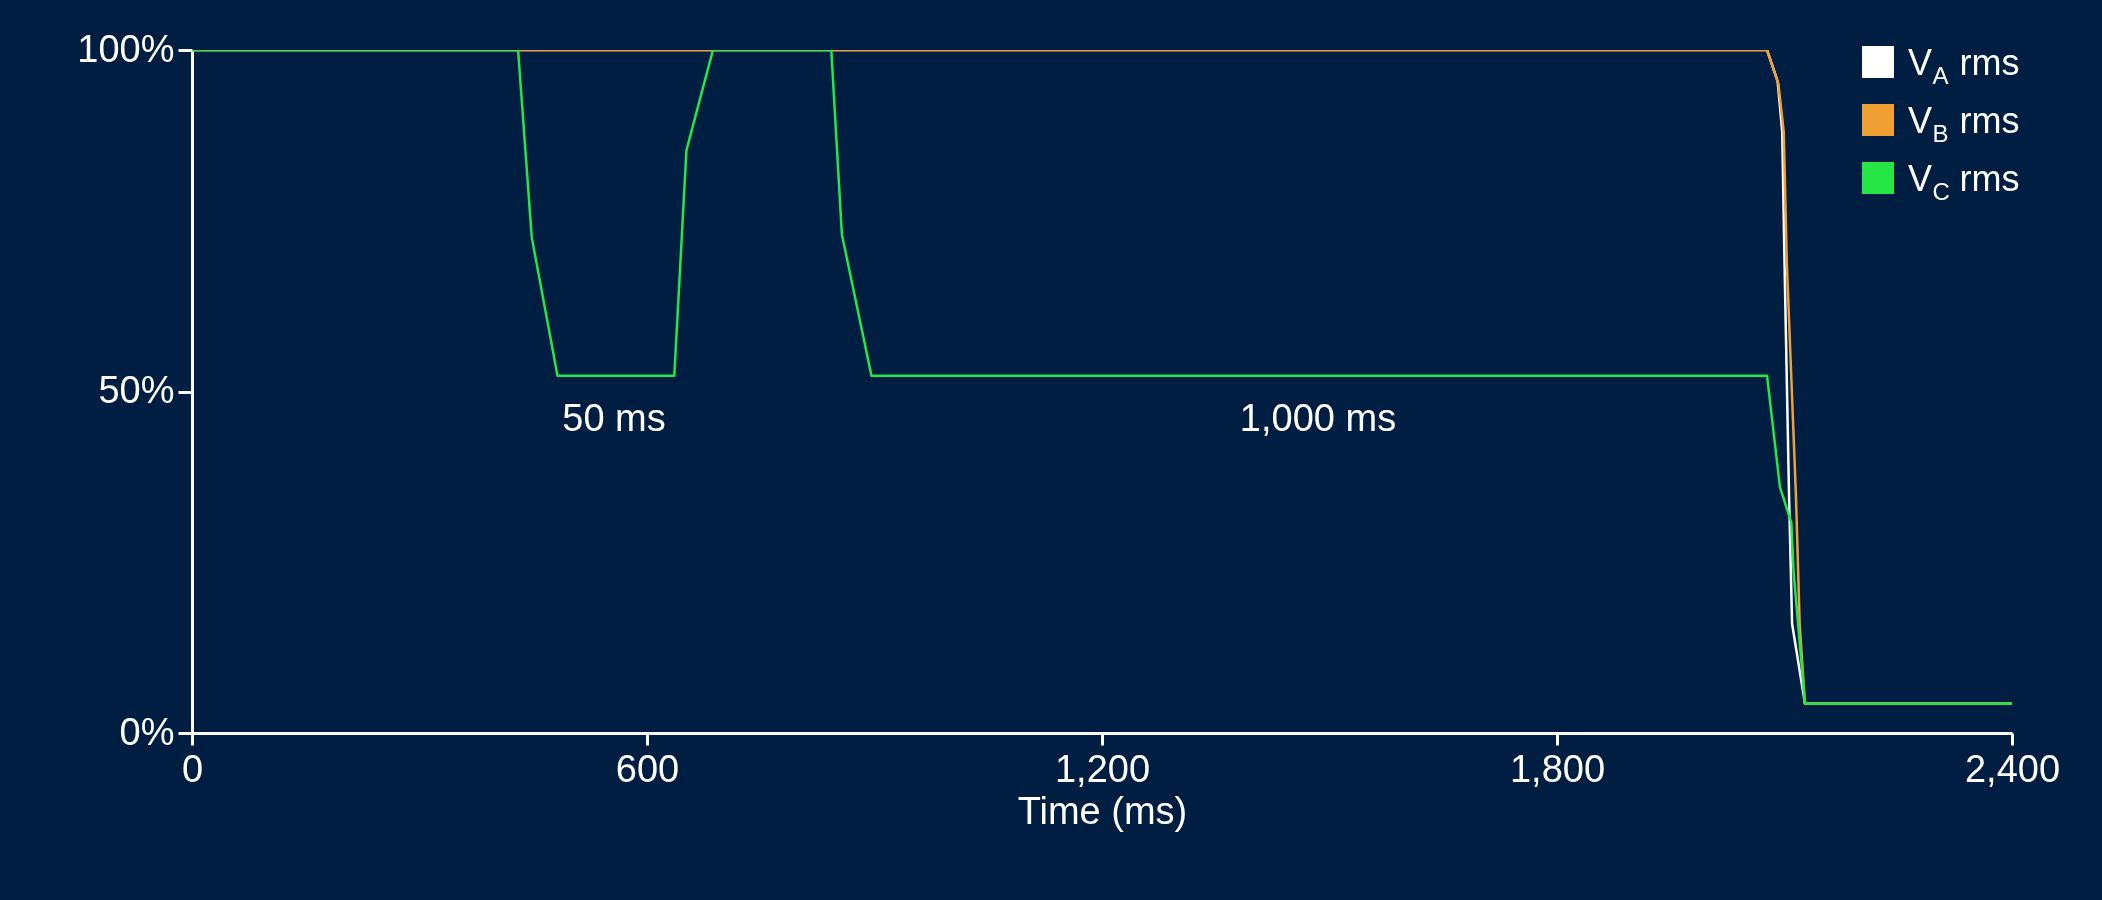  I want to click on x-tick-label: 1,200, so click(1102, 768).